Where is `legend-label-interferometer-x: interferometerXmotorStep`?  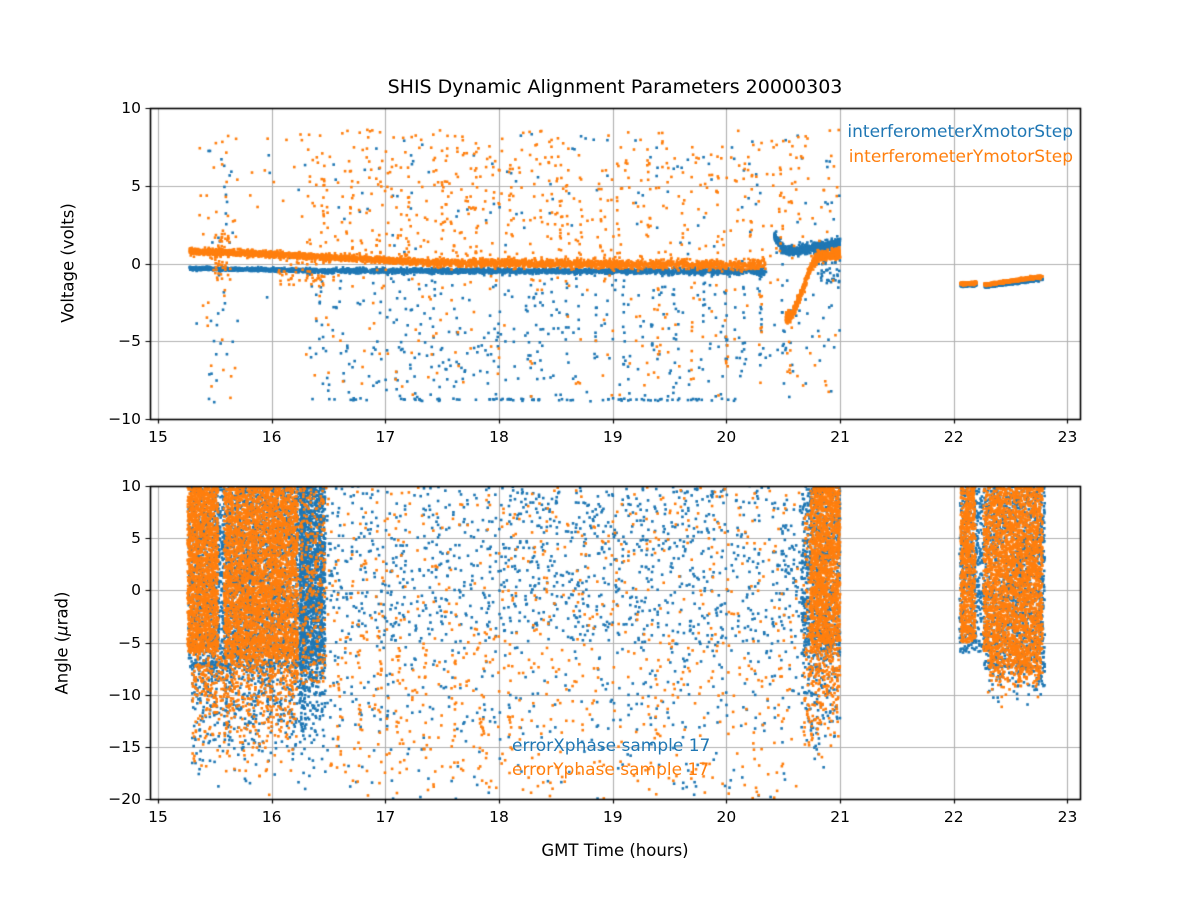
legend-label-interferometer-x: interferometerXmotorStep is located at coordinates (960, 132).